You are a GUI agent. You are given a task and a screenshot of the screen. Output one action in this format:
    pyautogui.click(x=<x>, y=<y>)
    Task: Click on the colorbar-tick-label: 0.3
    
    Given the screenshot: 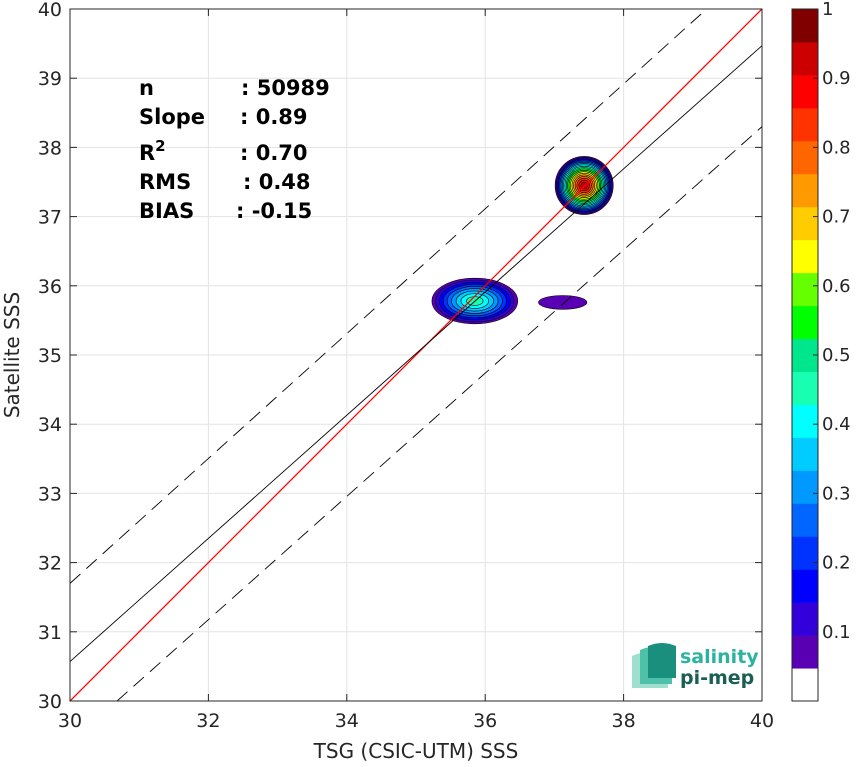 What is the action you would take?
    pyautogui.click(x=836, y=493)
    